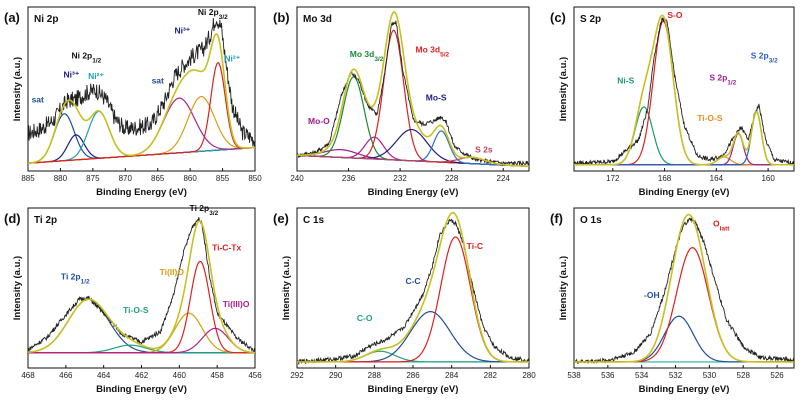 The height and width of the screenshot is (413, 803). What do you see at coordinates (213, 14) in the screenshot?
I see `peak-annotation: Ni 2p3/2` at bounding box center [213, 14].